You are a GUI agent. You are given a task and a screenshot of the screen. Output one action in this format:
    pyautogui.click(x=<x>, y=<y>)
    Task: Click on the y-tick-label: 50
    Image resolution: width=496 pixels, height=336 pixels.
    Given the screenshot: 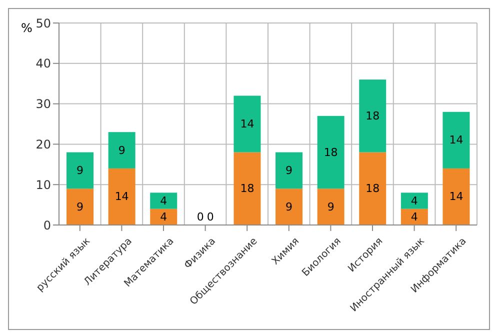 What is the action you would take?
    pyautogui.click(x=43, y=23)
    